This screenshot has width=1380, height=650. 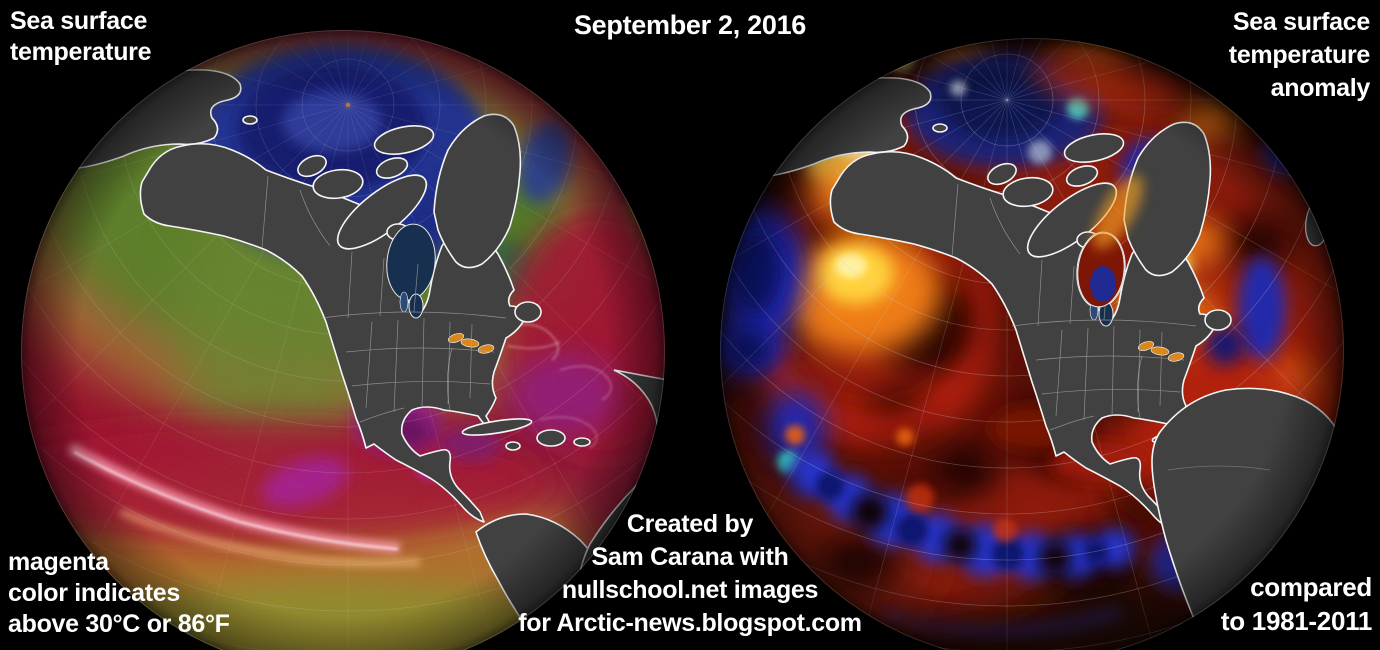 I want to click on note-line: magenta, so click(x=58, y=562).